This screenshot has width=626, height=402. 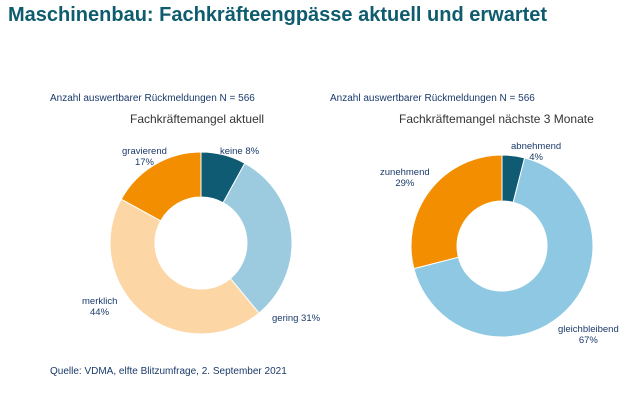 I want to click on label-keine: keine 8%, so click(x=240, y=151).